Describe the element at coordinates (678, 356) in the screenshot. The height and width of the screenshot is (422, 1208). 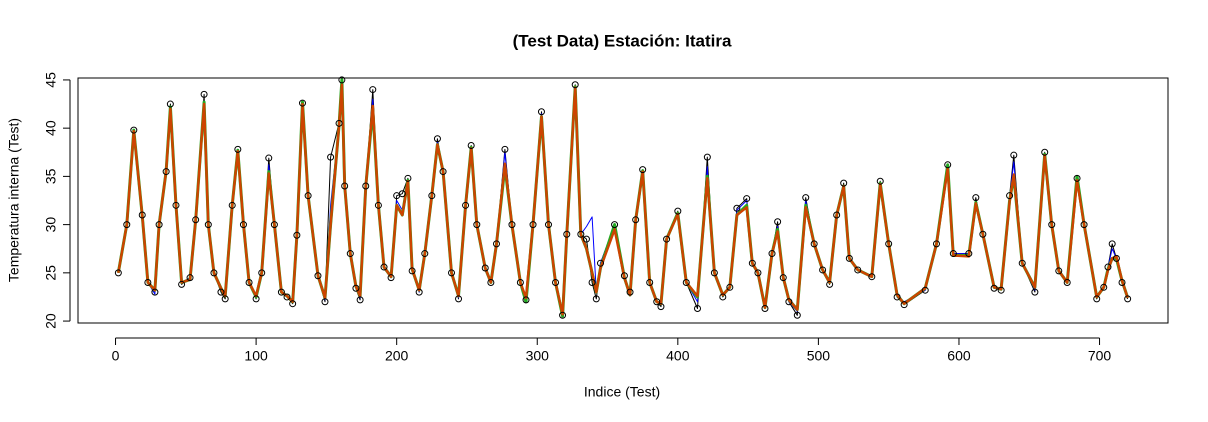
I see `x-tick-label: 400` at that location.